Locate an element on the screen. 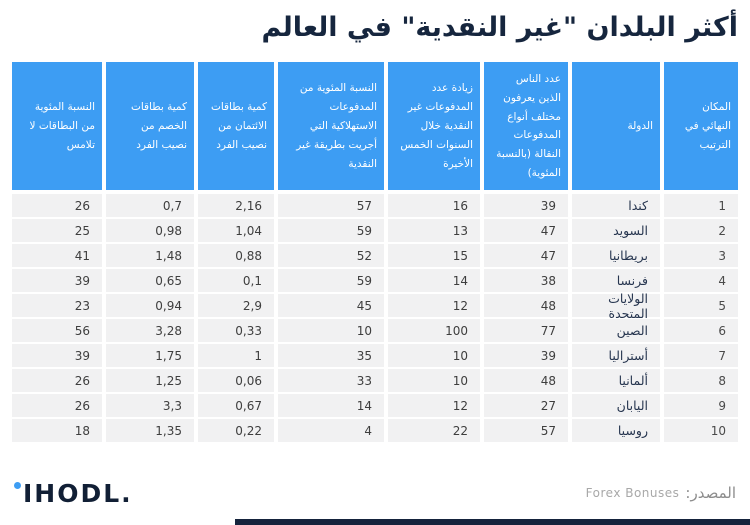 This screenshot has width=750, height=525. value-cell: 33 is located at coordinates (331, 381).